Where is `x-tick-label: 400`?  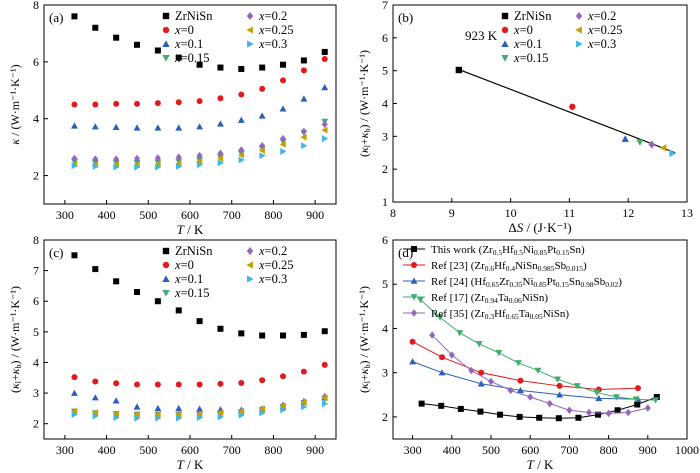 x-tick-label: 400 is located at coordinates (452, 450).